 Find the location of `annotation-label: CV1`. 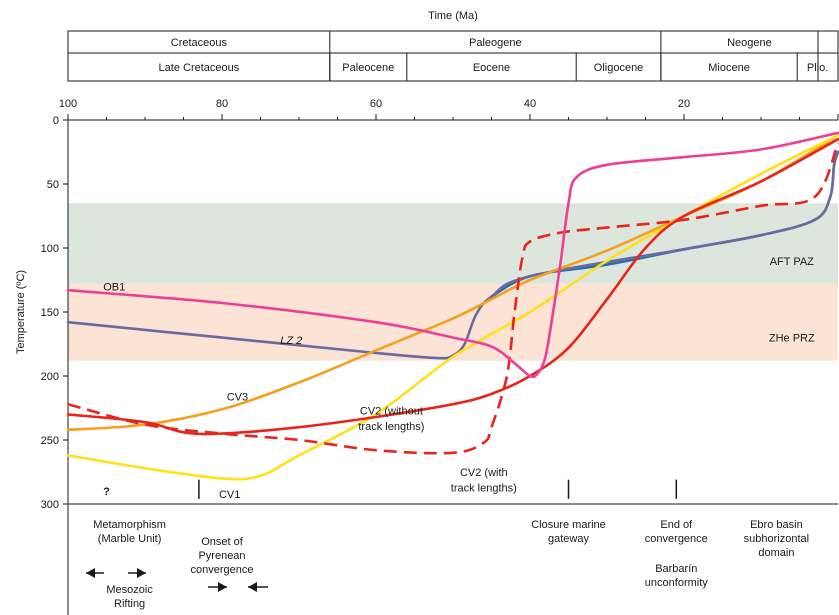

annotation-label: CV1 is located at coordinates (229, 495).